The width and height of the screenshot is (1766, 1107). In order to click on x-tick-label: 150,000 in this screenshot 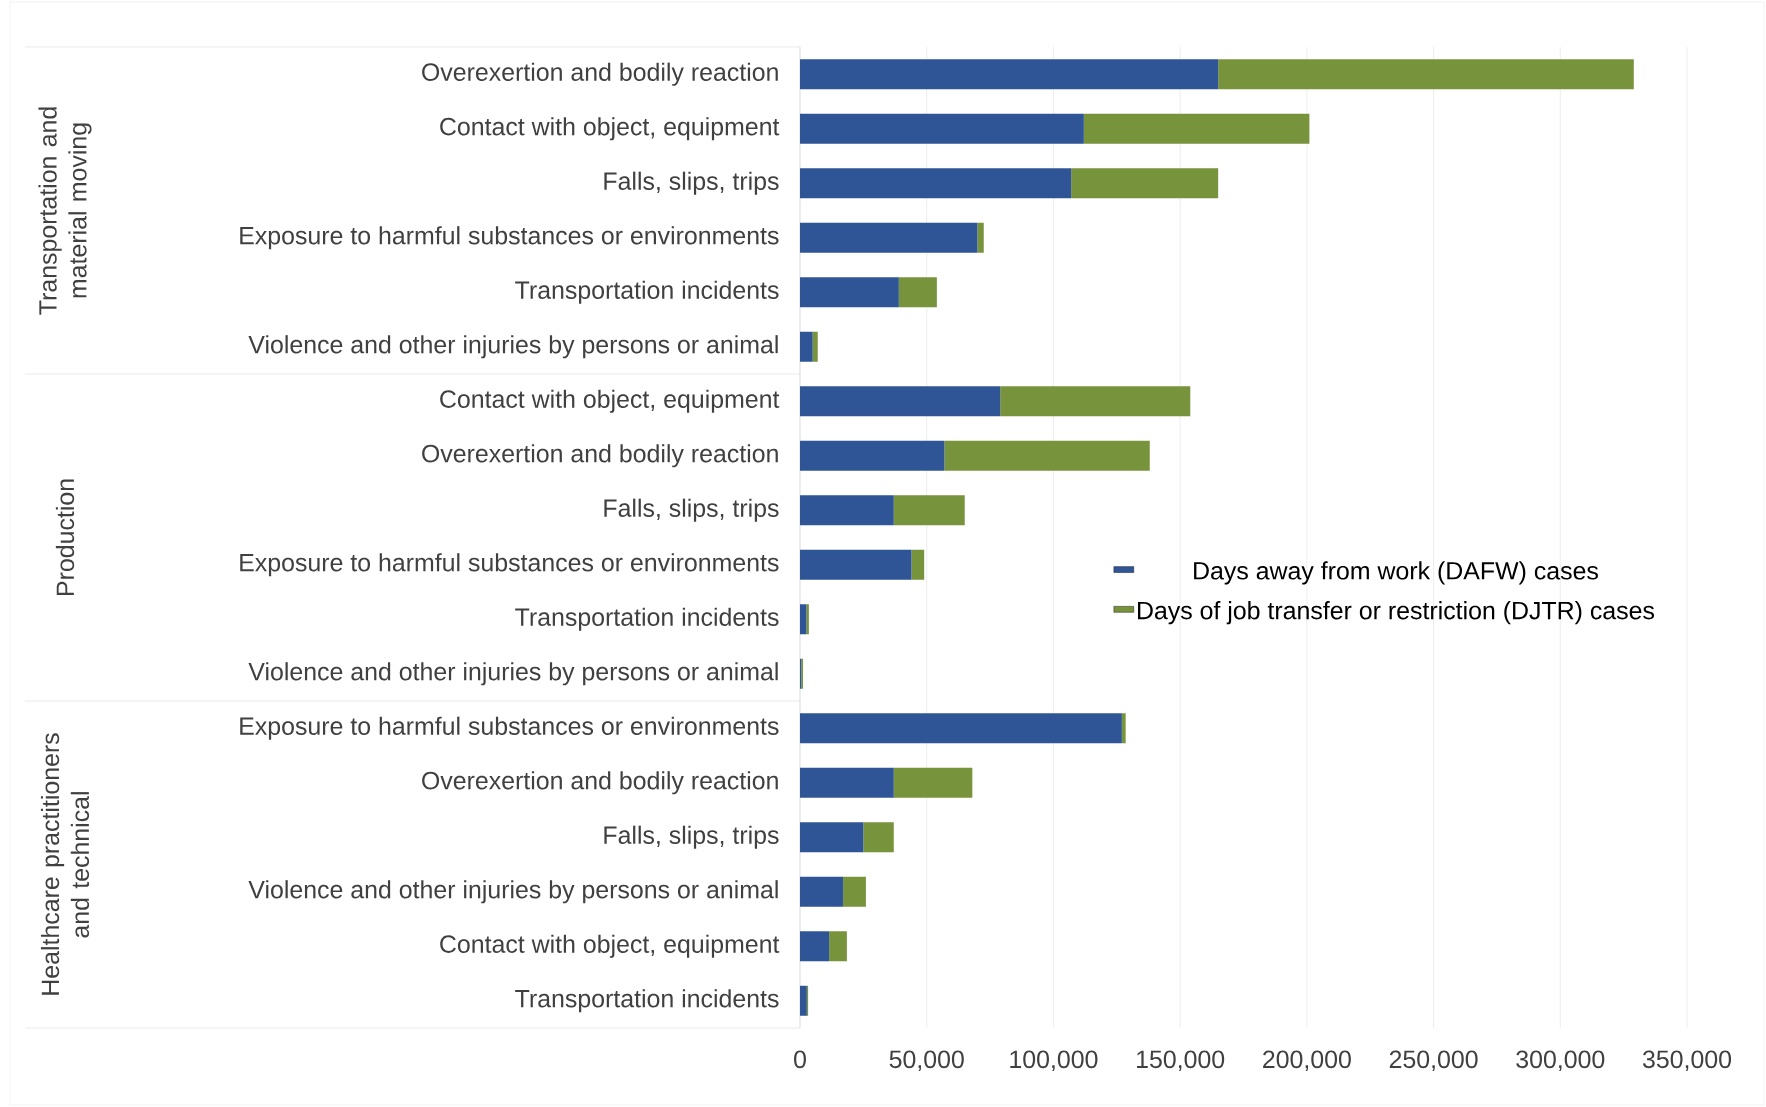, I will do `click(1181, 1061)`.